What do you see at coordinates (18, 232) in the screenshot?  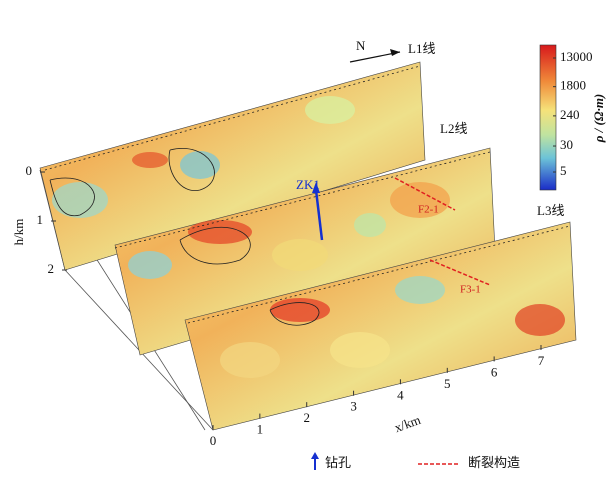 I see `h-axis-label: h/km` at bounding box center [18, 232].